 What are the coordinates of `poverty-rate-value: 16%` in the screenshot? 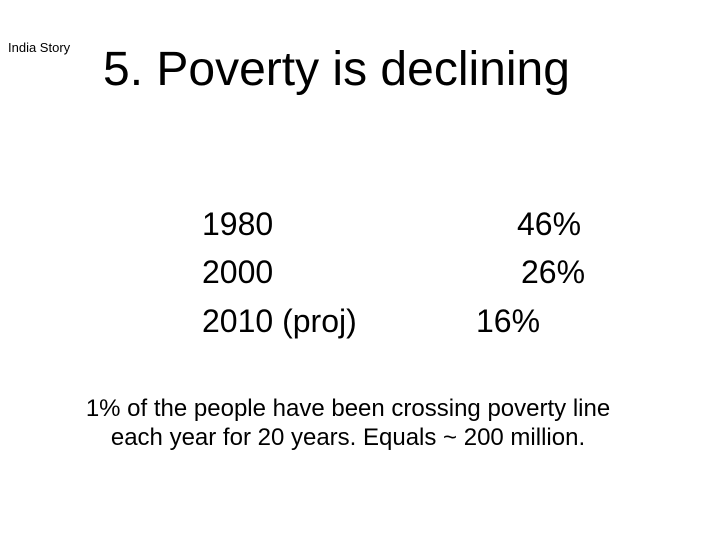 It's located at (508, 321).